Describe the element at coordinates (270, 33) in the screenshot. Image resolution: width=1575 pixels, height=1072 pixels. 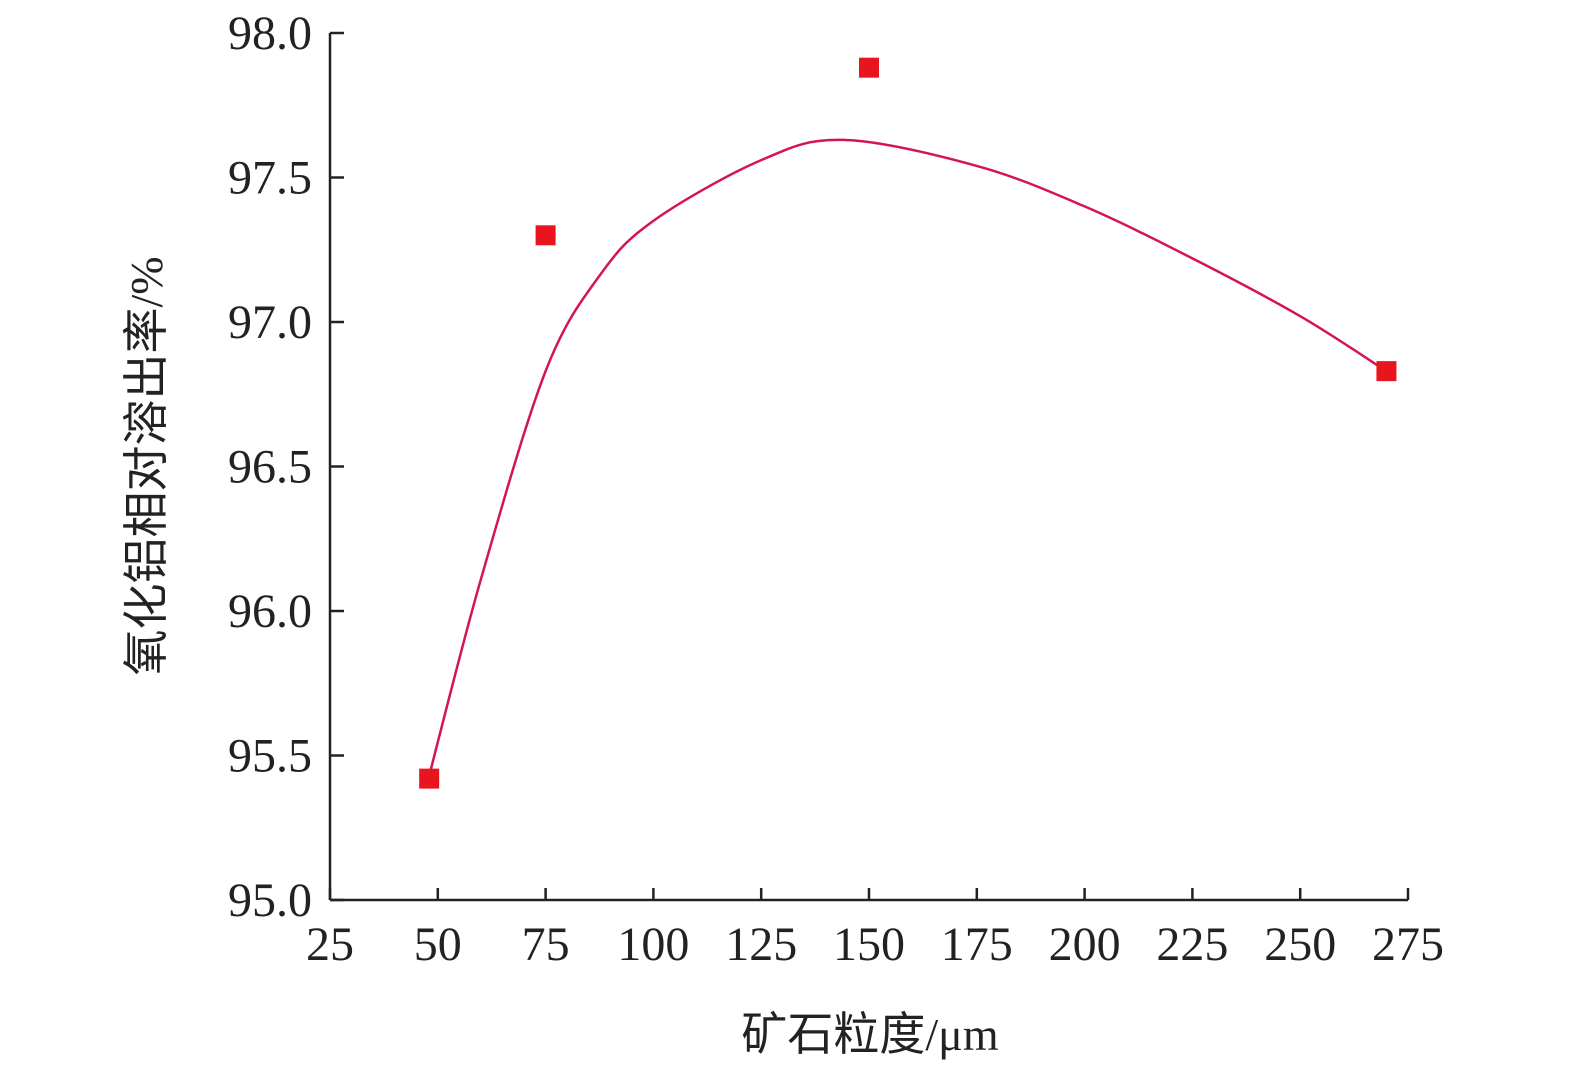
I see `y-tick-label: 98.0` at that location.